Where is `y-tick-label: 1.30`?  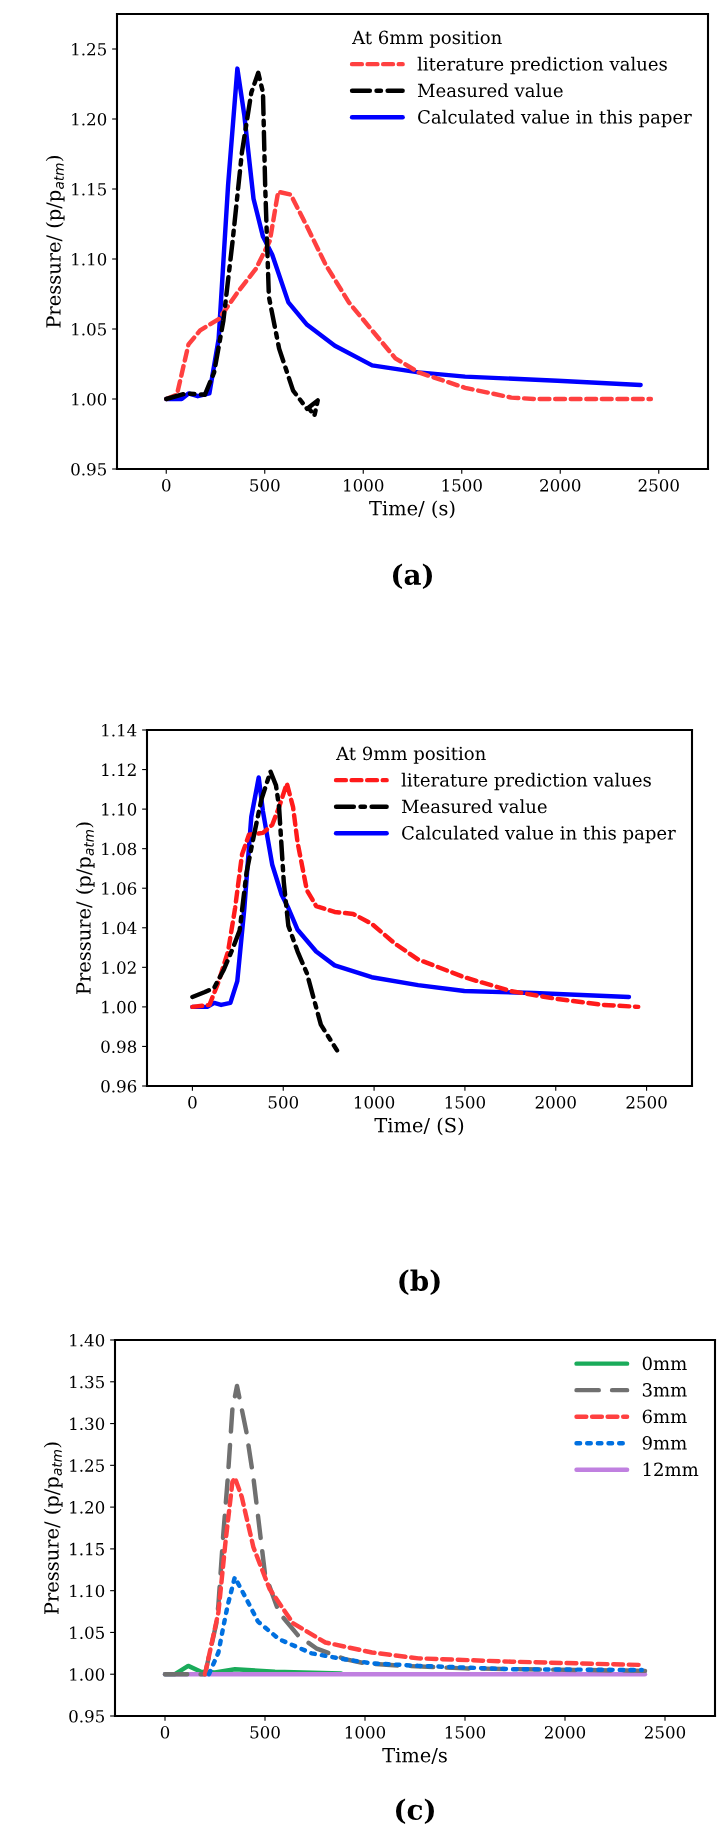
y-tick-label: 1.30 is located at coordinates (87, 1424).